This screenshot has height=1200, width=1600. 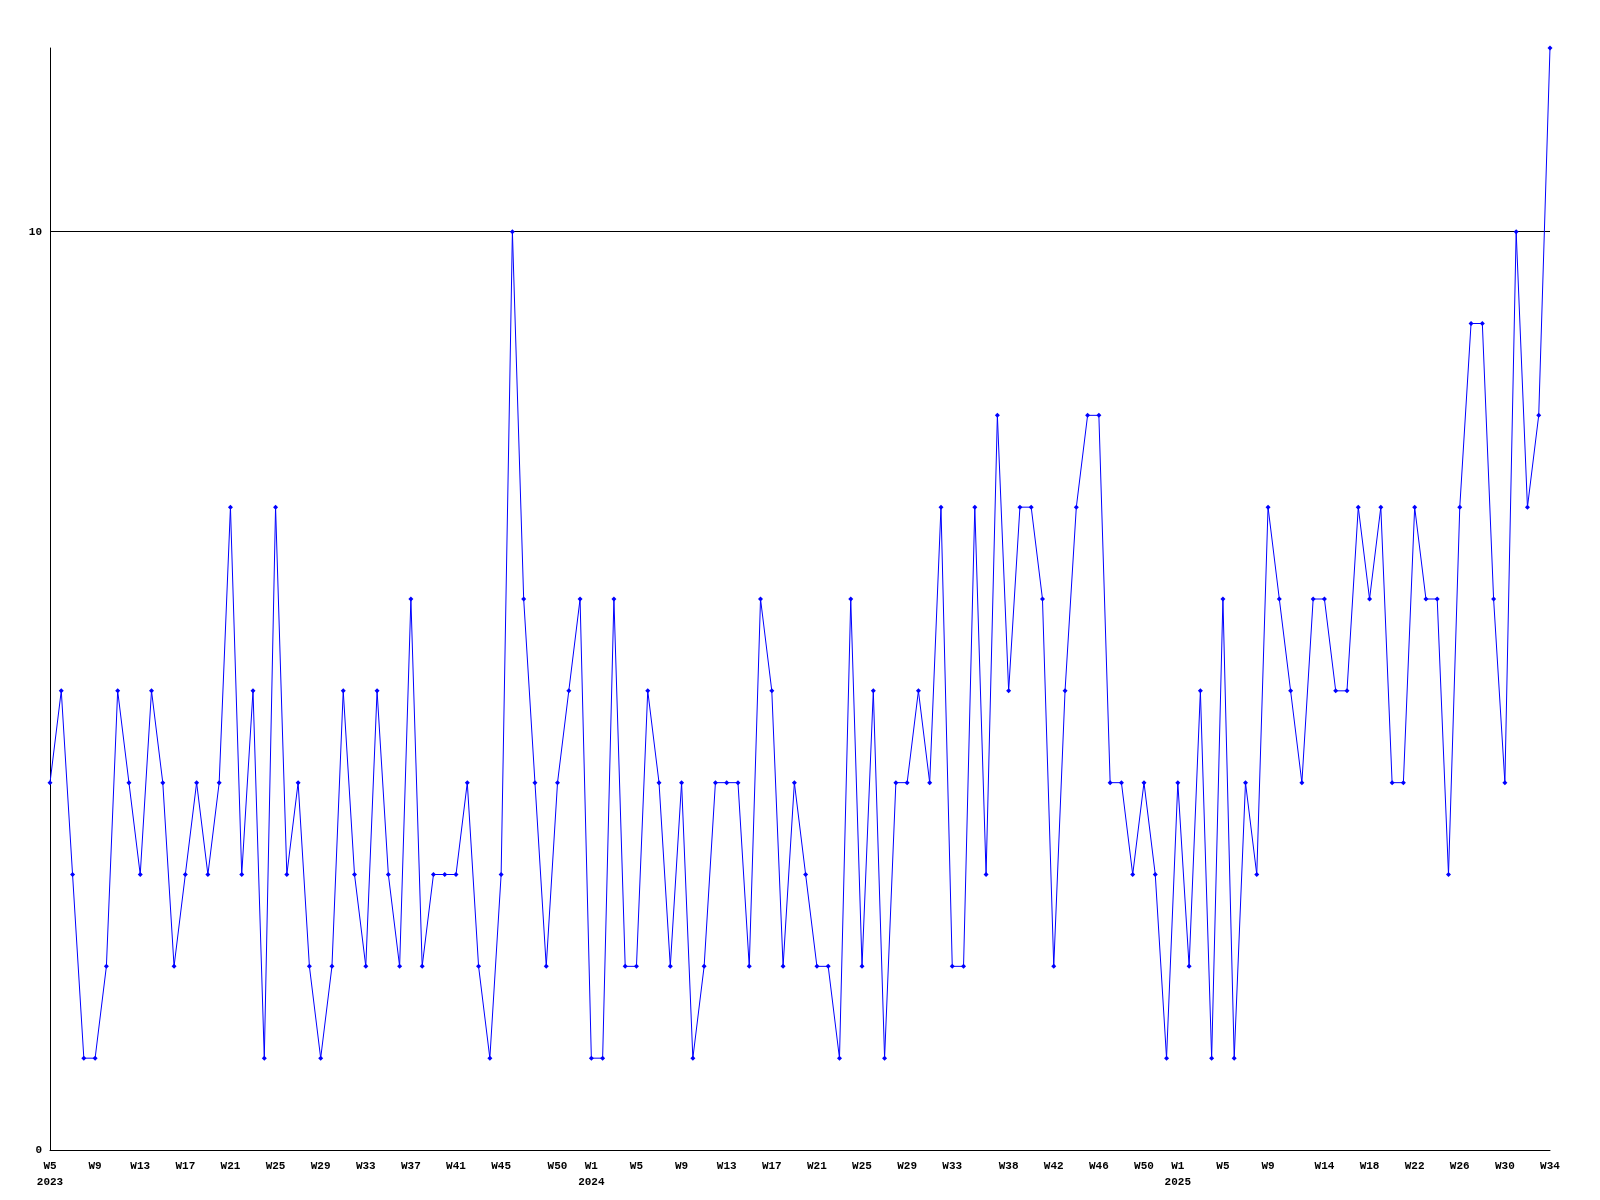 What do you see at coordinates (501, 1166) in the screenshot?
I see `x-tick-label: W45` at bounding box center [501, 1166].